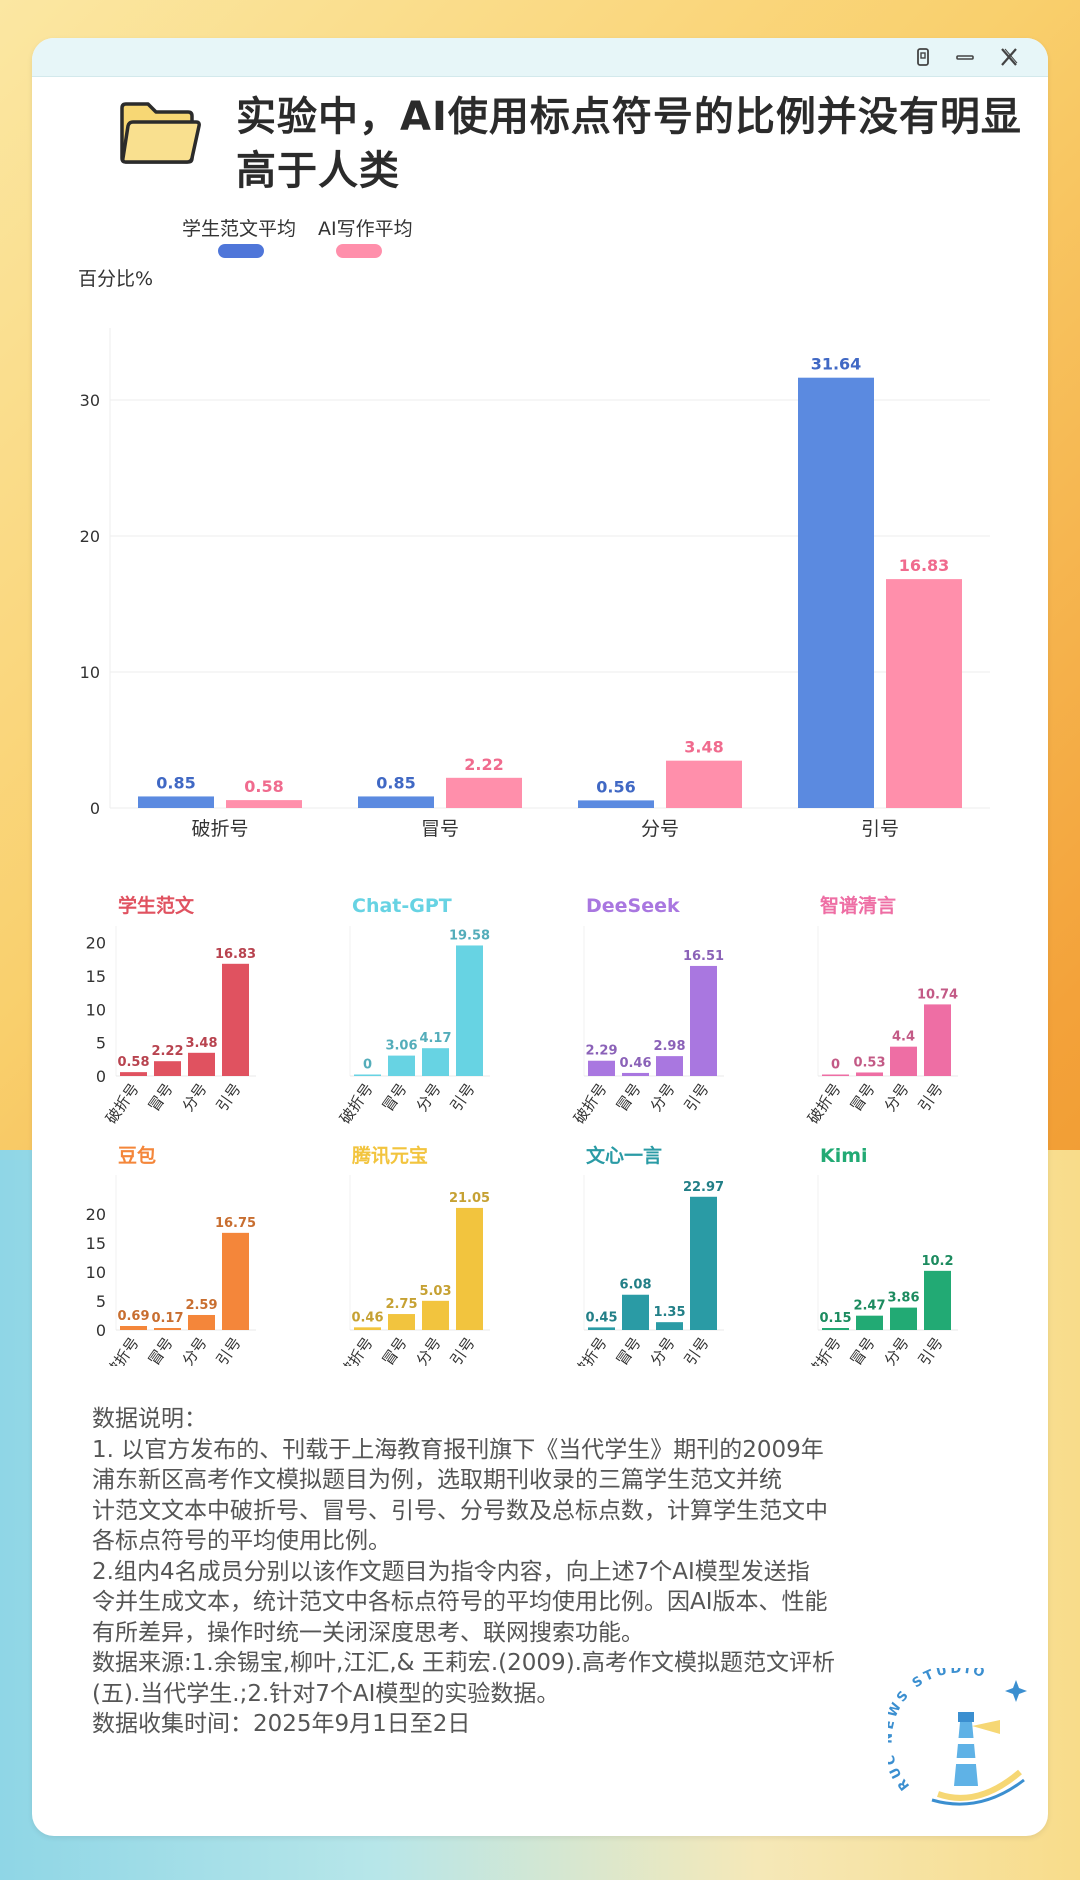  Describe the element at coordinates (201, 1305) in the screenshot. I see `model-bar-value-label: 2.59` at that location.